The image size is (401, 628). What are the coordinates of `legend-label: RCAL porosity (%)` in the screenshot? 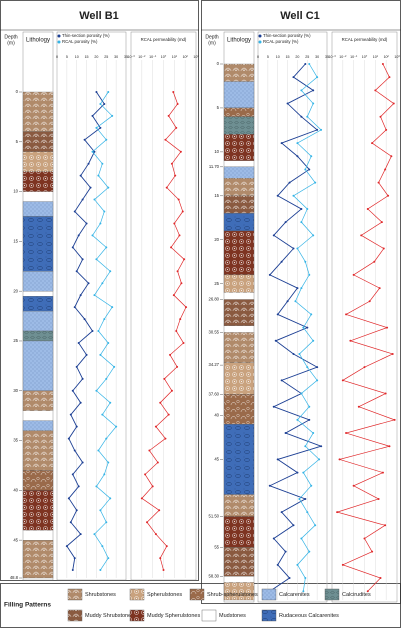 It's located at (80, 41).